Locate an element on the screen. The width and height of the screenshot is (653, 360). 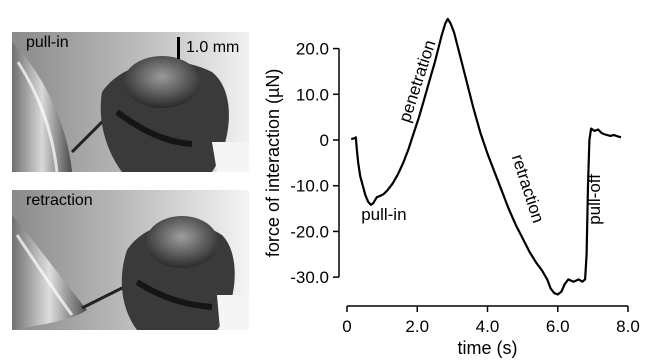
y-tick-label: 0 is located at coordinates (324, 140).